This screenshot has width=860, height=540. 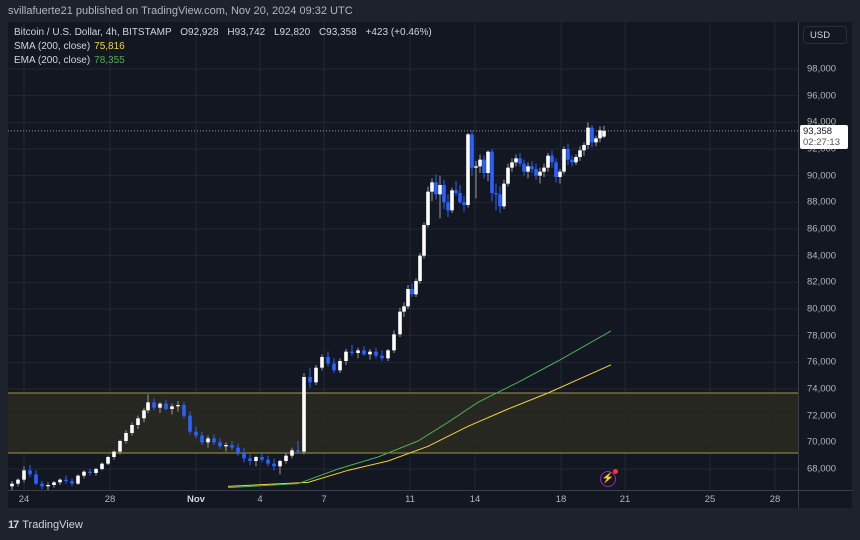 I want to click on last-price-value: 93,358, so click(x=818, y=131).